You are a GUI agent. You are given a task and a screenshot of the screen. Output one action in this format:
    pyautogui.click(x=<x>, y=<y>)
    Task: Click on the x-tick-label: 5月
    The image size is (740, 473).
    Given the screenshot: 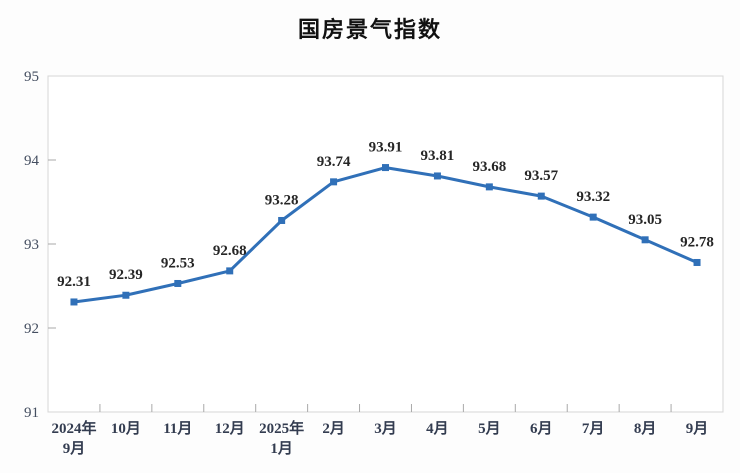 What is the action you would take?
    pyautogui.click(x=489, y=428)
    